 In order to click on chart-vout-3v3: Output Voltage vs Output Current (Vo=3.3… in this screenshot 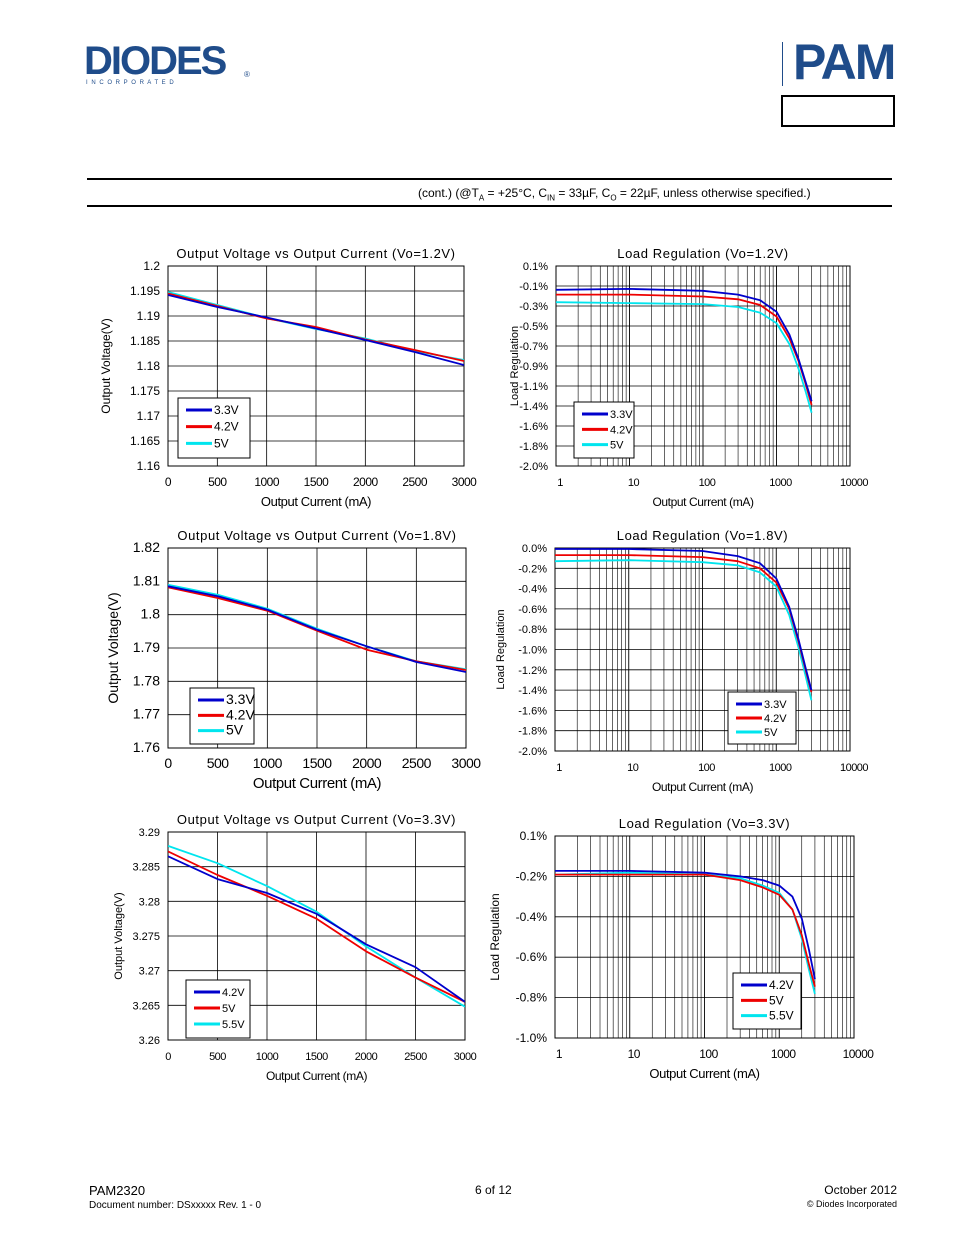, I will do `click(295, 947)`.